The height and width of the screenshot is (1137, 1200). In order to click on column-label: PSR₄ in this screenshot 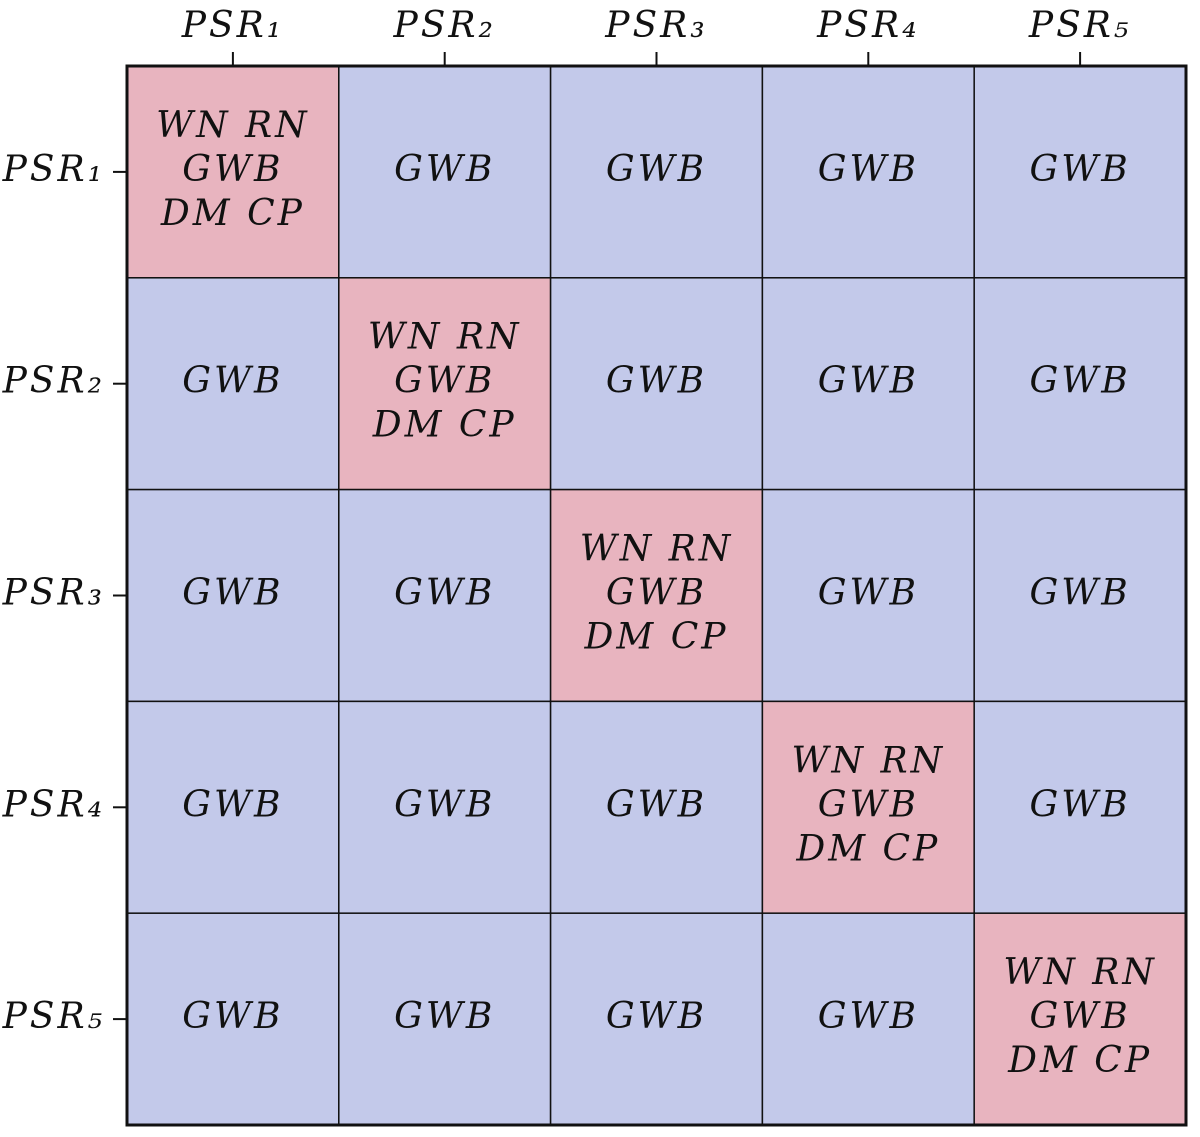, I will do `click(867, 25)`.